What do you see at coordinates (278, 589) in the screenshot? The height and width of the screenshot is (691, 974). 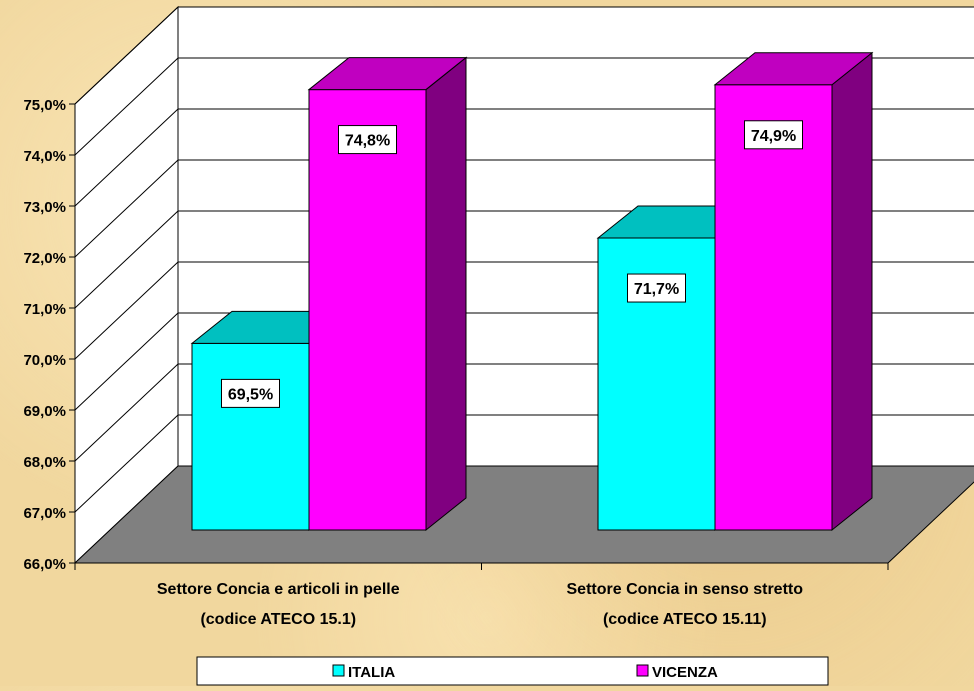 I see `category-label: Settore Concia e articoli in pelle` at bounding box center [278, 589].